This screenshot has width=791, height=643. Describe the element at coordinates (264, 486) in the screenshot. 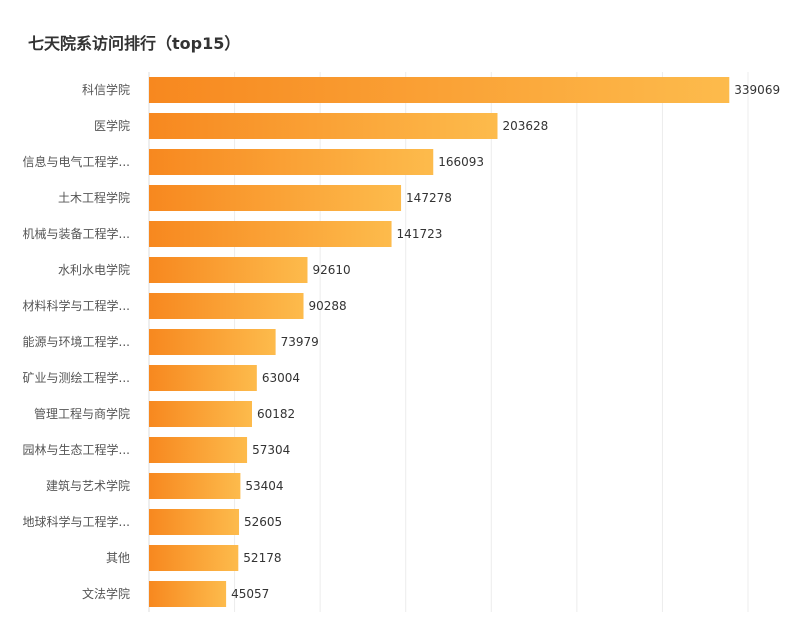

I see `value-label: 53404` at that location.